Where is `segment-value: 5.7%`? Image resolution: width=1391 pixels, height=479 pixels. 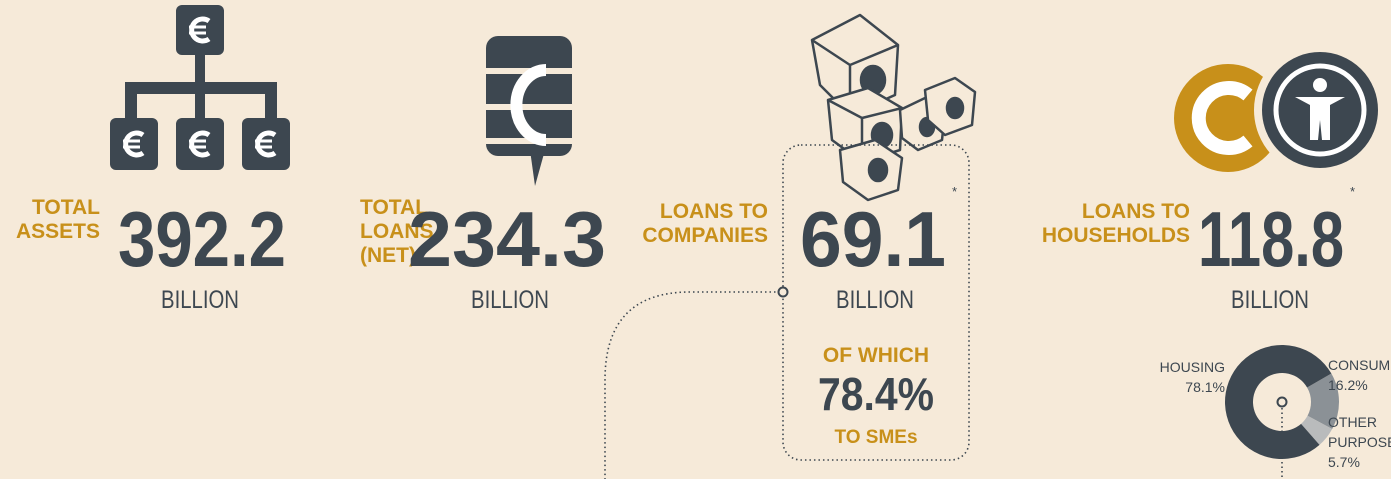 segment-value: 5.7% is located at coordinates (1344, 462).